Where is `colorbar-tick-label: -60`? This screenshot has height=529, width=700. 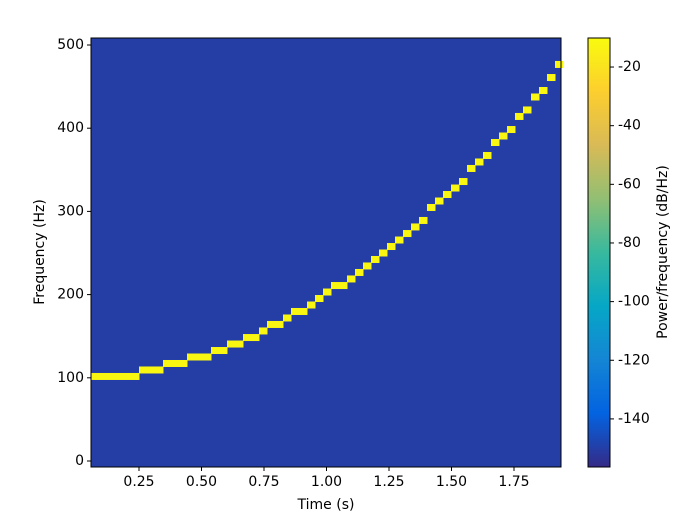
colorbar-tick-label: -60 is located at coordinates (629, 184).